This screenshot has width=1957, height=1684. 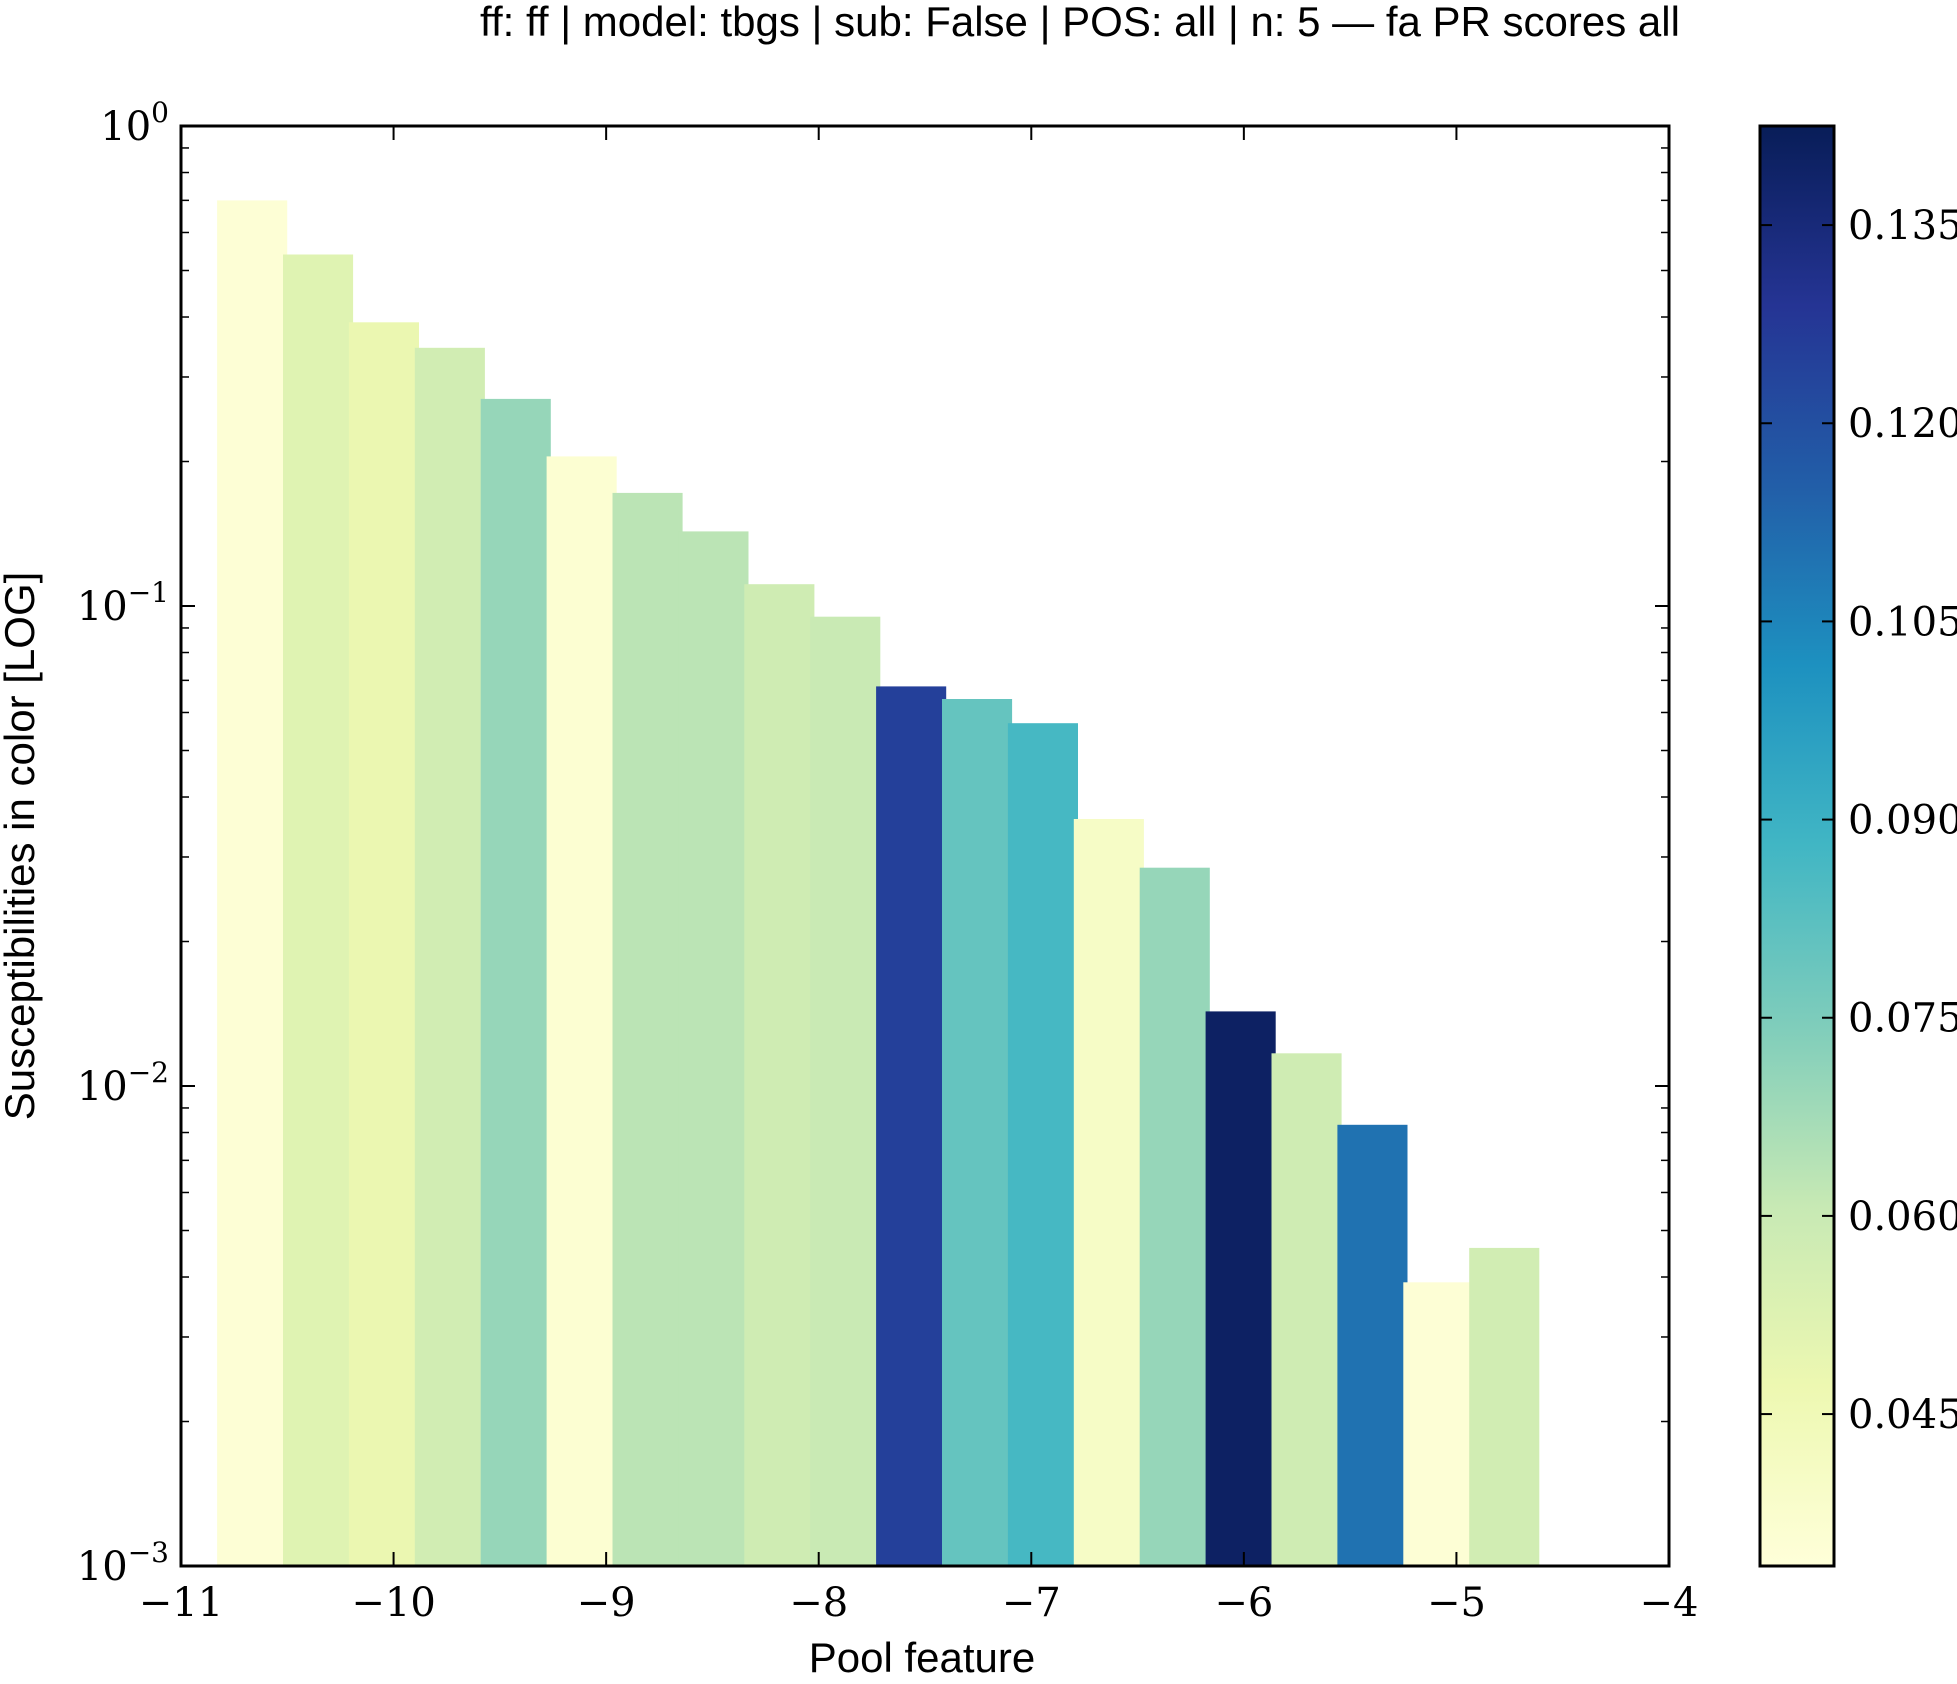 What do you see at coordinates (1243, 1603) in the screenshot?
I see `x-tick-label-6: −6` at bounding box center [1243, 1603].